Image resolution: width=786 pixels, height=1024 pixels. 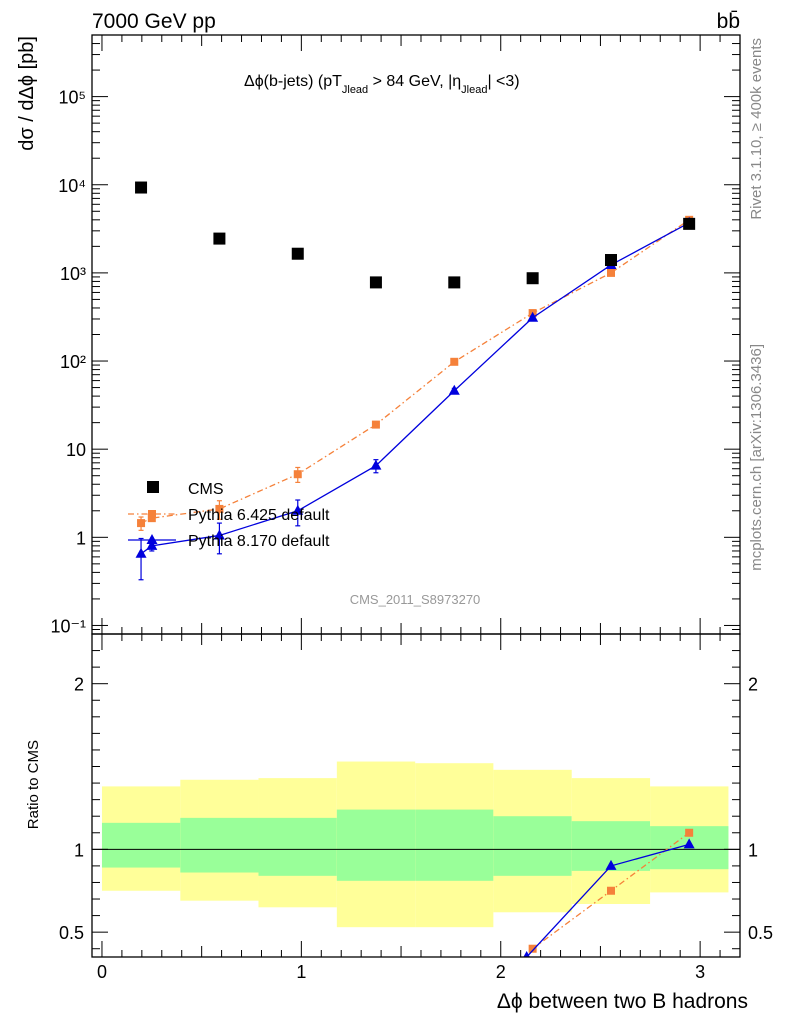 What do you see at coordinates (33, 784) in the screenshot?
I see `ratio-axis-label: Ratio to CMS` at bounding box center [33, 784].